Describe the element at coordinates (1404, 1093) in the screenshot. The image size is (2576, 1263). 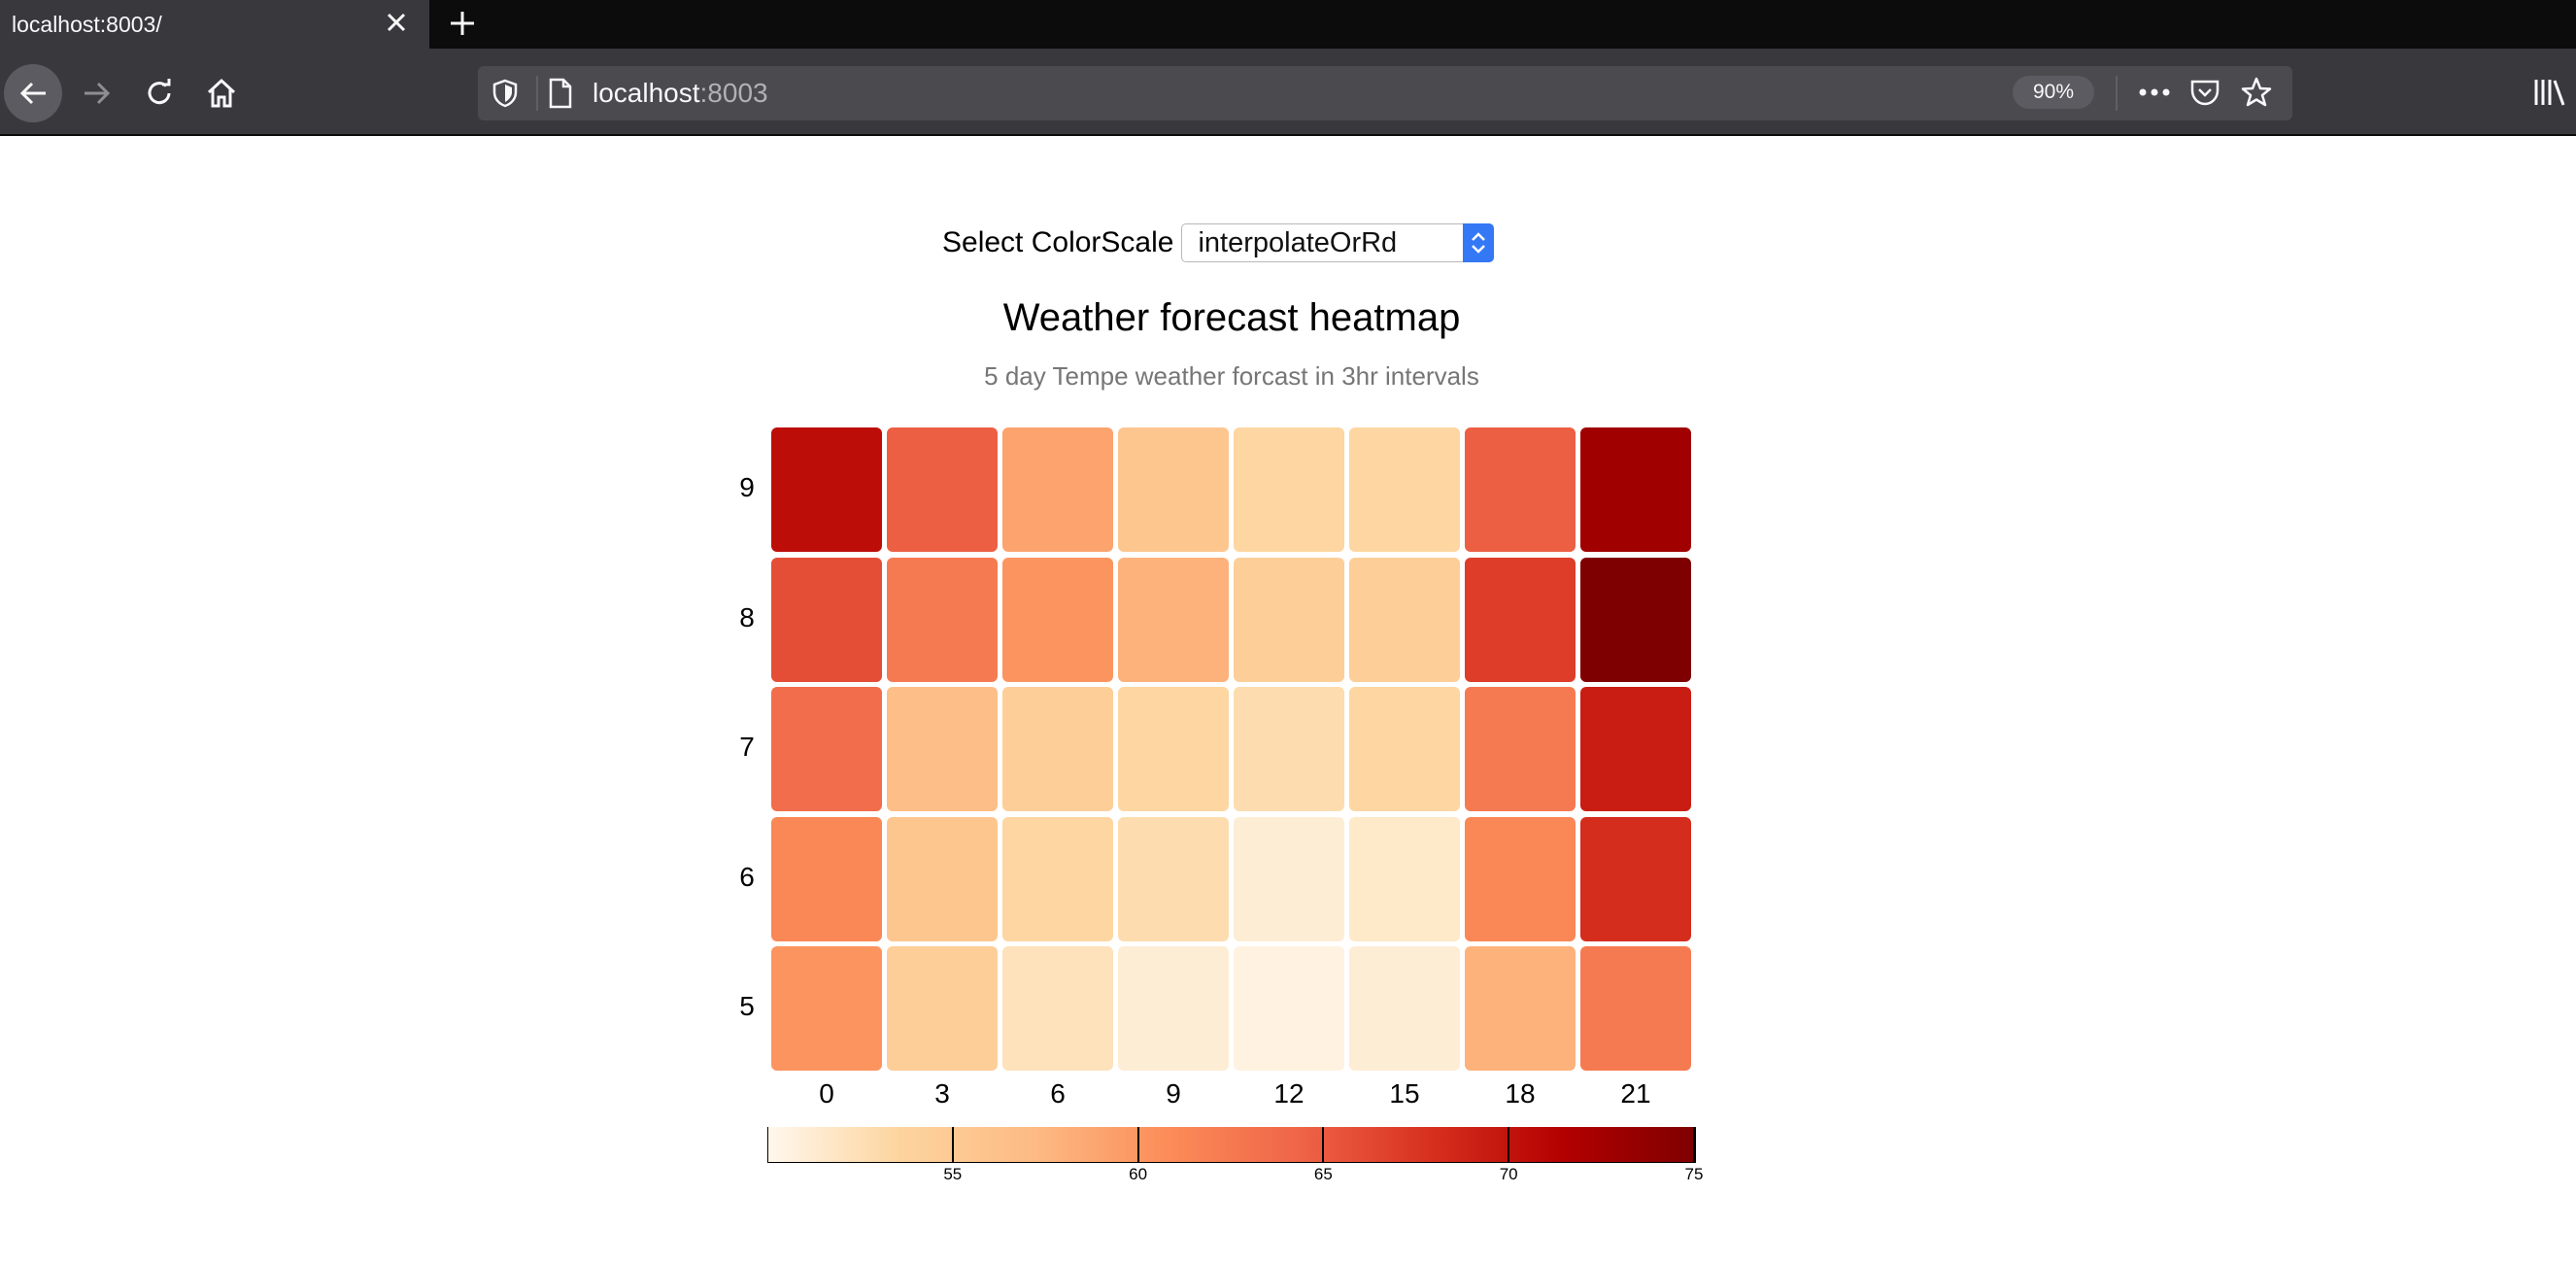
I see `x-axis-tick-label: 15` at that location.